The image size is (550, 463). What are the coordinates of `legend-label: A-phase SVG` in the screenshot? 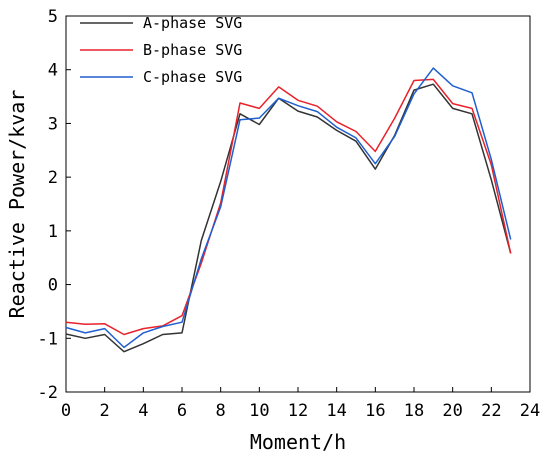 It's located at (192, 23).